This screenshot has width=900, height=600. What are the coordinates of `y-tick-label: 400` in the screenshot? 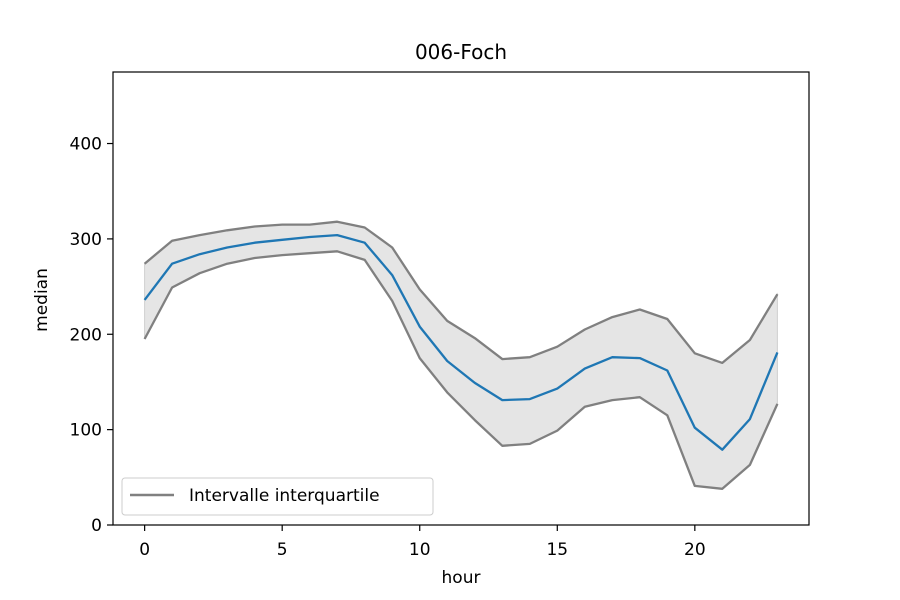 It's located at (86, 145).